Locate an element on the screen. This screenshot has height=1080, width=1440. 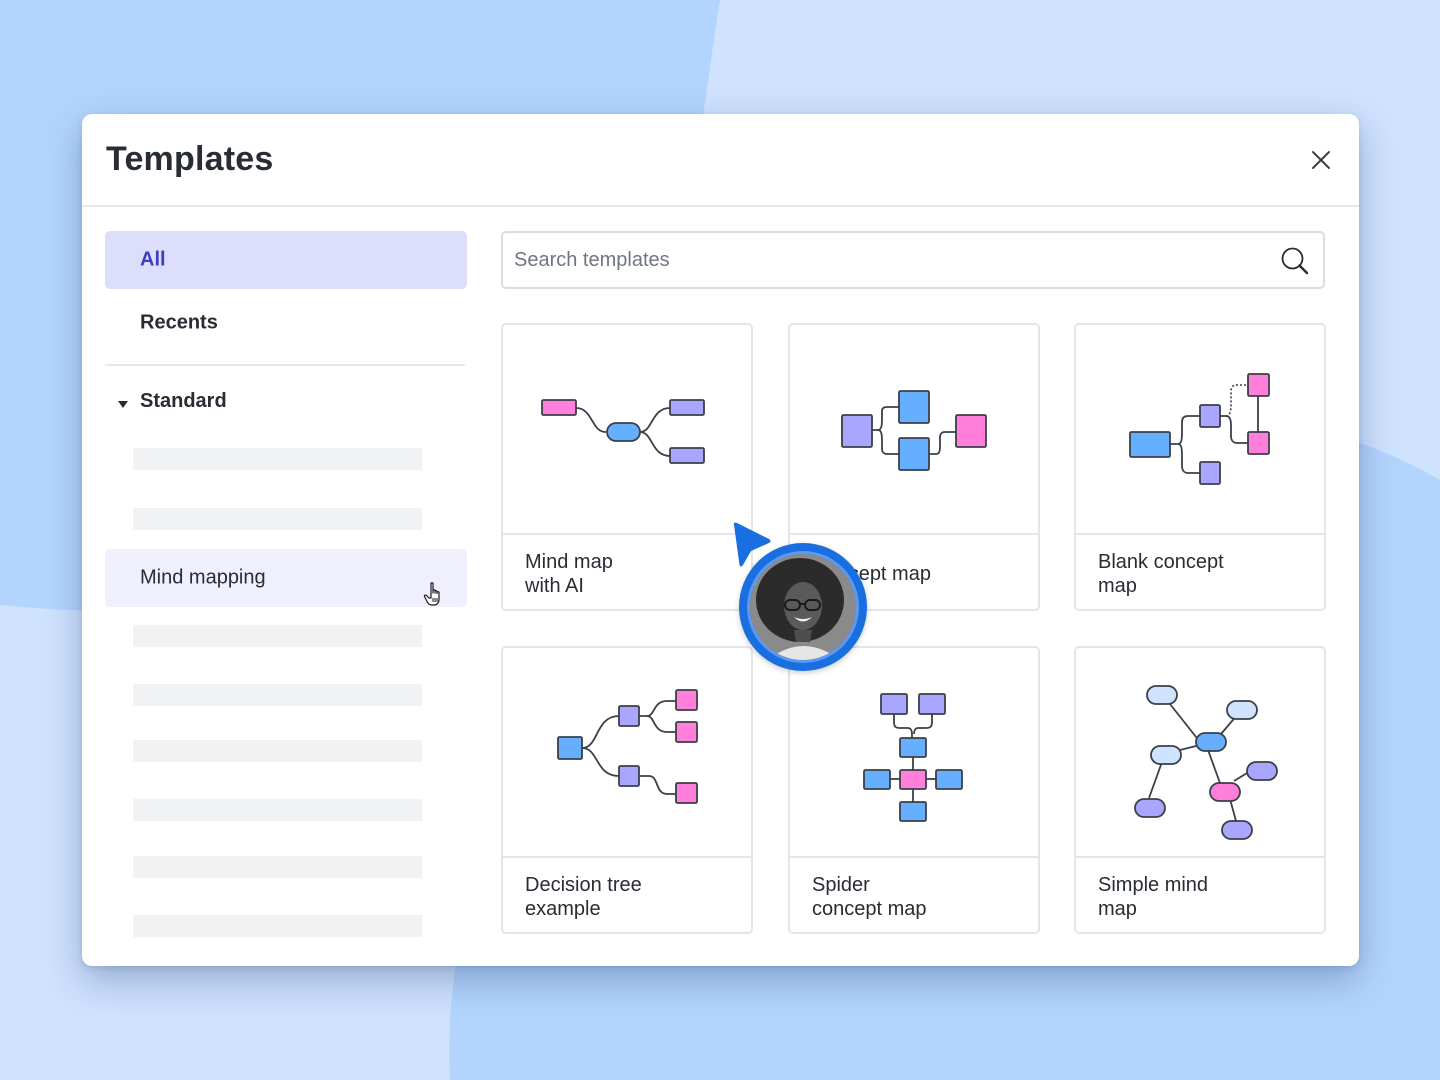
sidebar-item-label: All is located at coordinates (153, 259).